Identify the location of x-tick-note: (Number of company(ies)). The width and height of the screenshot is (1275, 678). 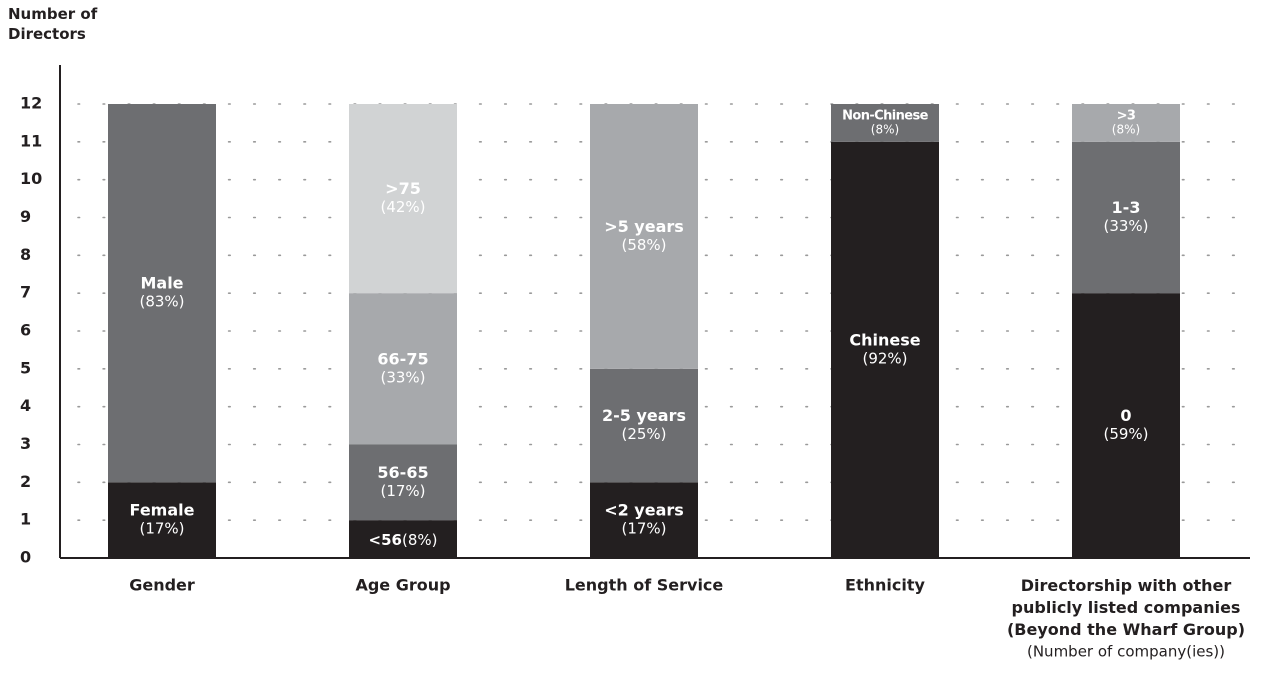
(1126, 652).